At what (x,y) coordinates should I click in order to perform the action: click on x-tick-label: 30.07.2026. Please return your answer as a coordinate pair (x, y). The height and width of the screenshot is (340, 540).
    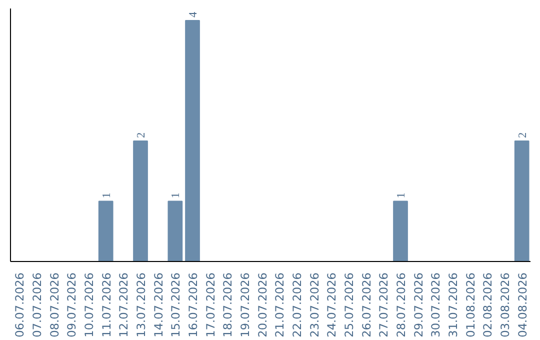
    Looking at the image, I should click on (435, 305).